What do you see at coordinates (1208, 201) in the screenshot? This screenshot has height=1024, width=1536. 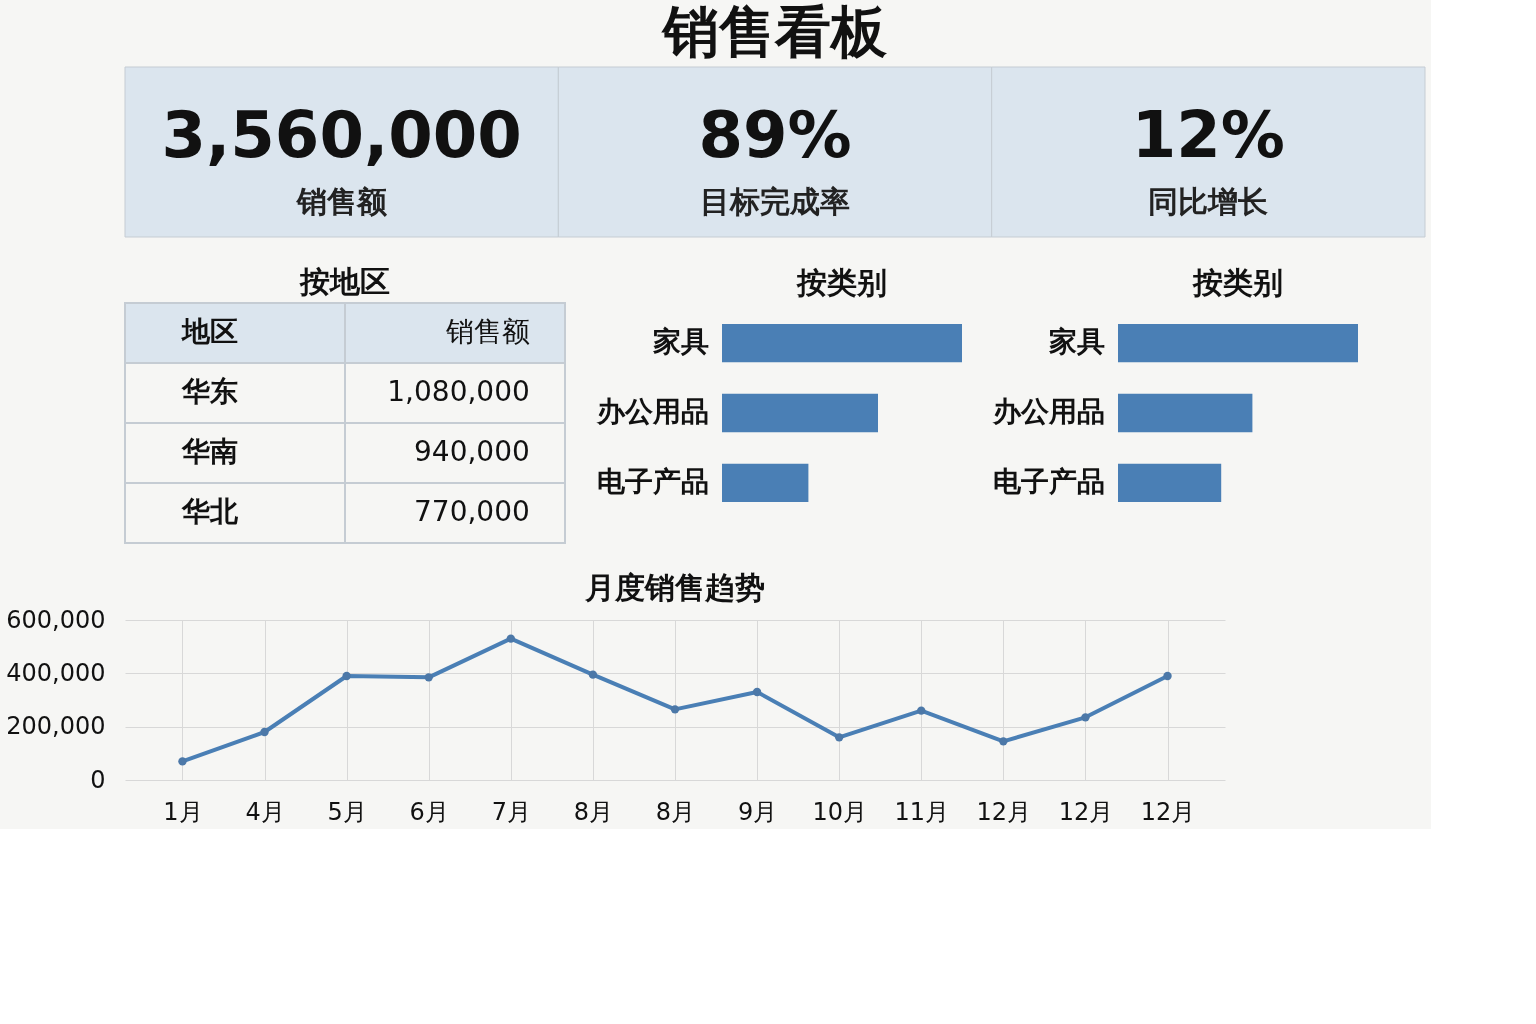 I see `category-label: 同比增长` at bounding box center [1208, 201].